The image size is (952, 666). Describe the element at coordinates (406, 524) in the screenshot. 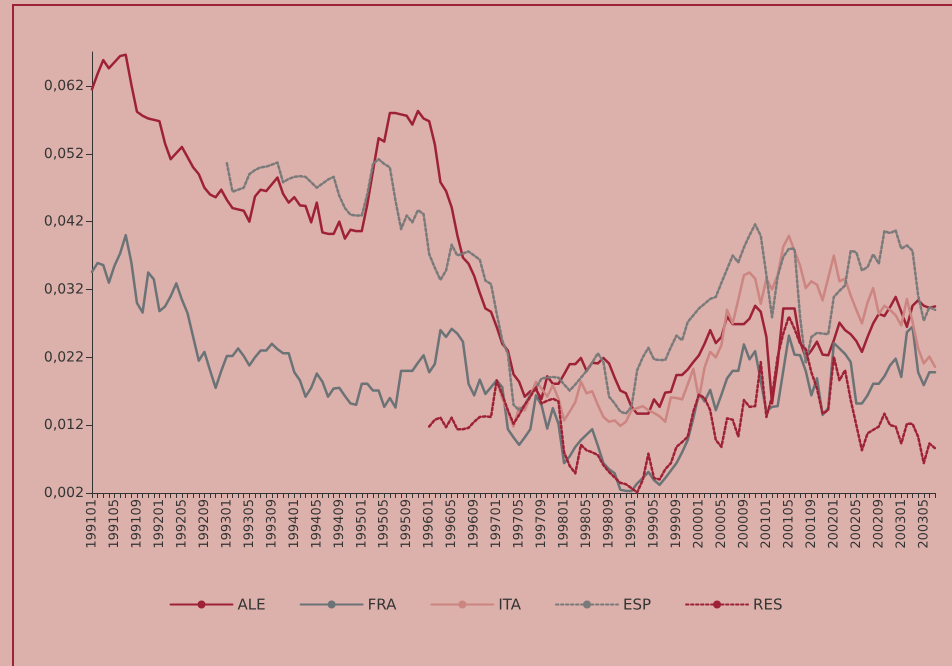

I see `x-tick-label: 199509` at that location.